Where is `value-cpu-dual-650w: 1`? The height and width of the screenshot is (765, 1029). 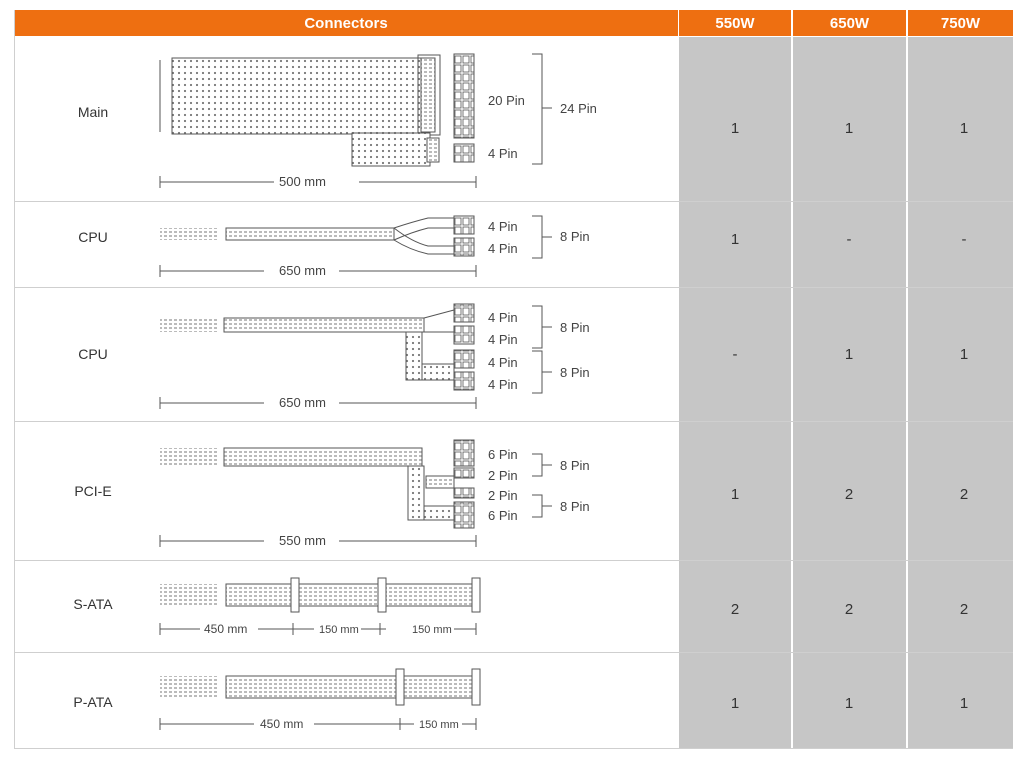
value-cpu-dual-650w: 1 is located at coordinates (849, 354).